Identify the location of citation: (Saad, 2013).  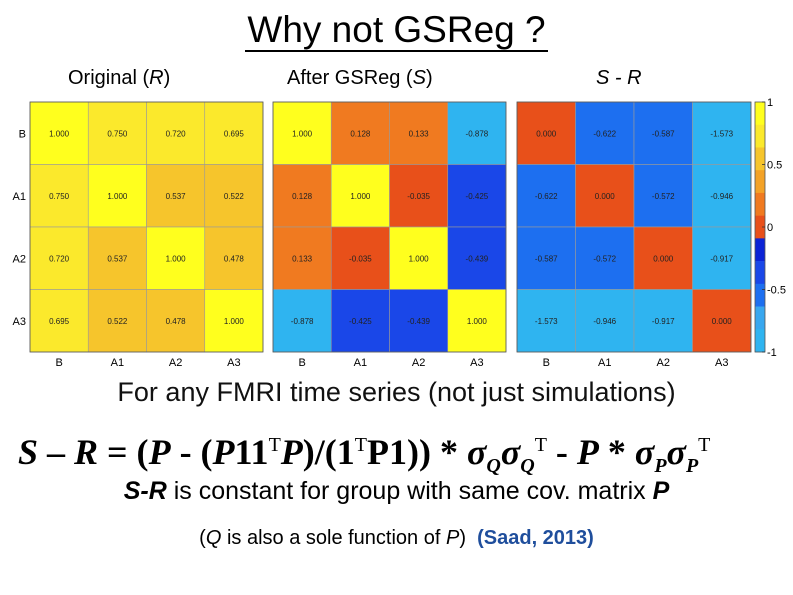
(535, 538).